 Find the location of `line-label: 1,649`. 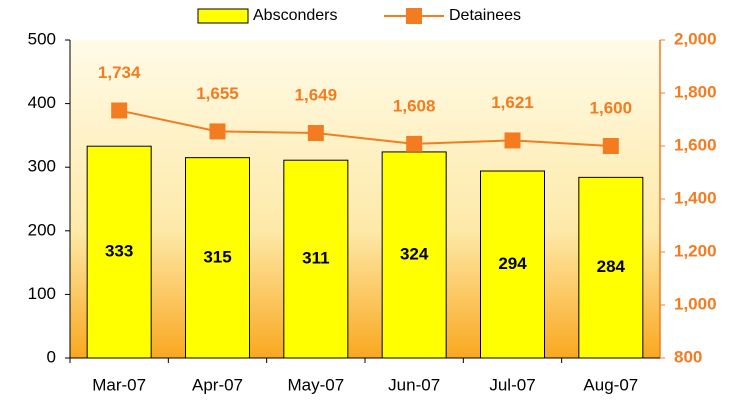

line-label: 1,649 is located at coordinates (316, 94).